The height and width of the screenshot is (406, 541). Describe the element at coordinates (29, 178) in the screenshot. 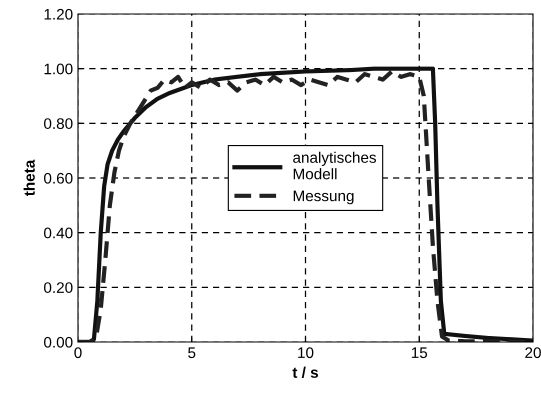

I see `y-axis-title: theta` at that location.